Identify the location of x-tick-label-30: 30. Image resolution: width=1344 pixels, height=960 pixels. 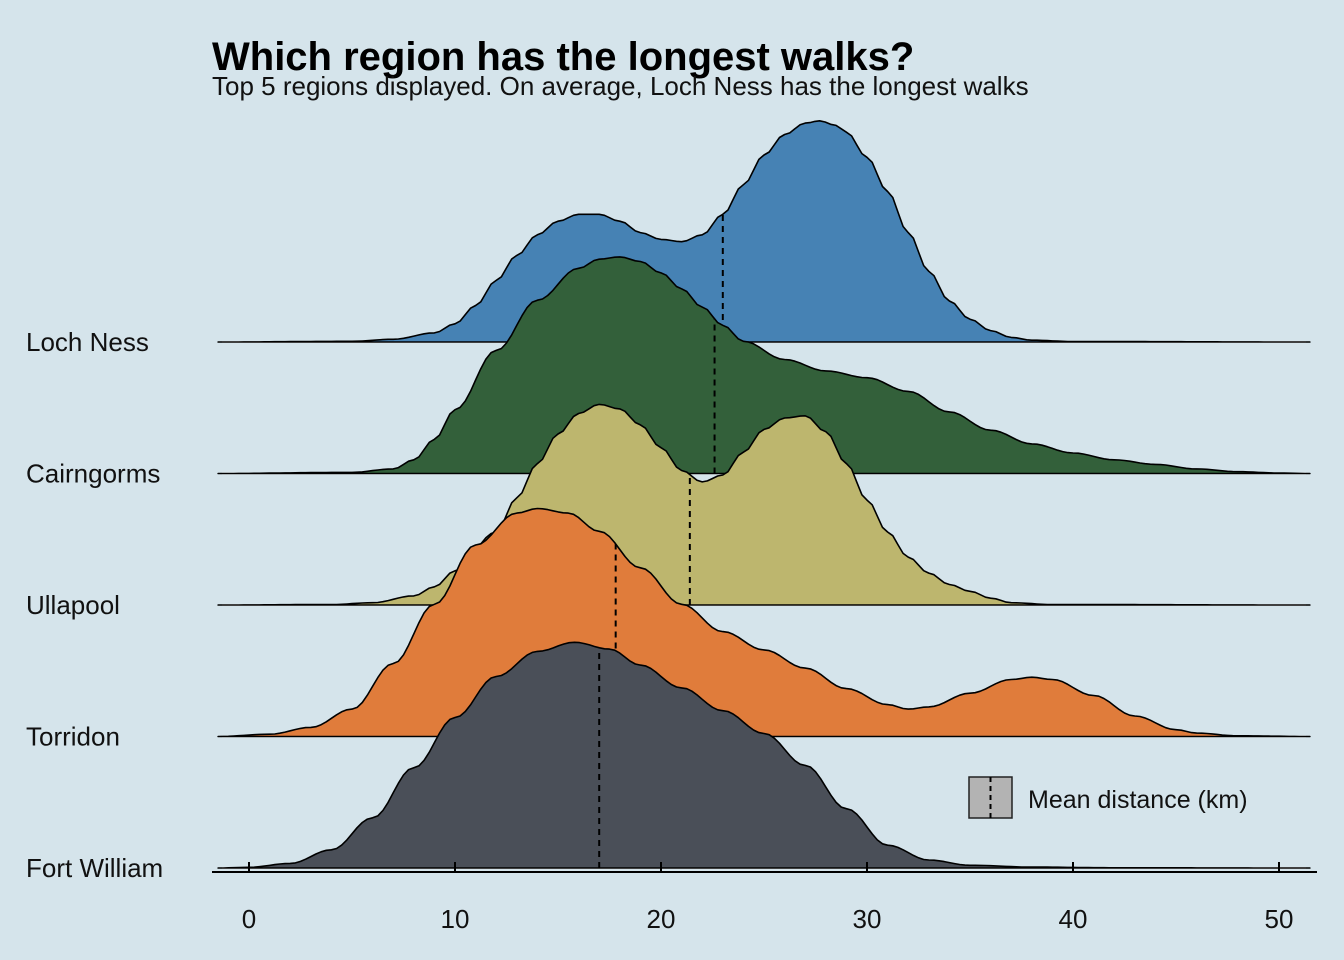
(867, 919).